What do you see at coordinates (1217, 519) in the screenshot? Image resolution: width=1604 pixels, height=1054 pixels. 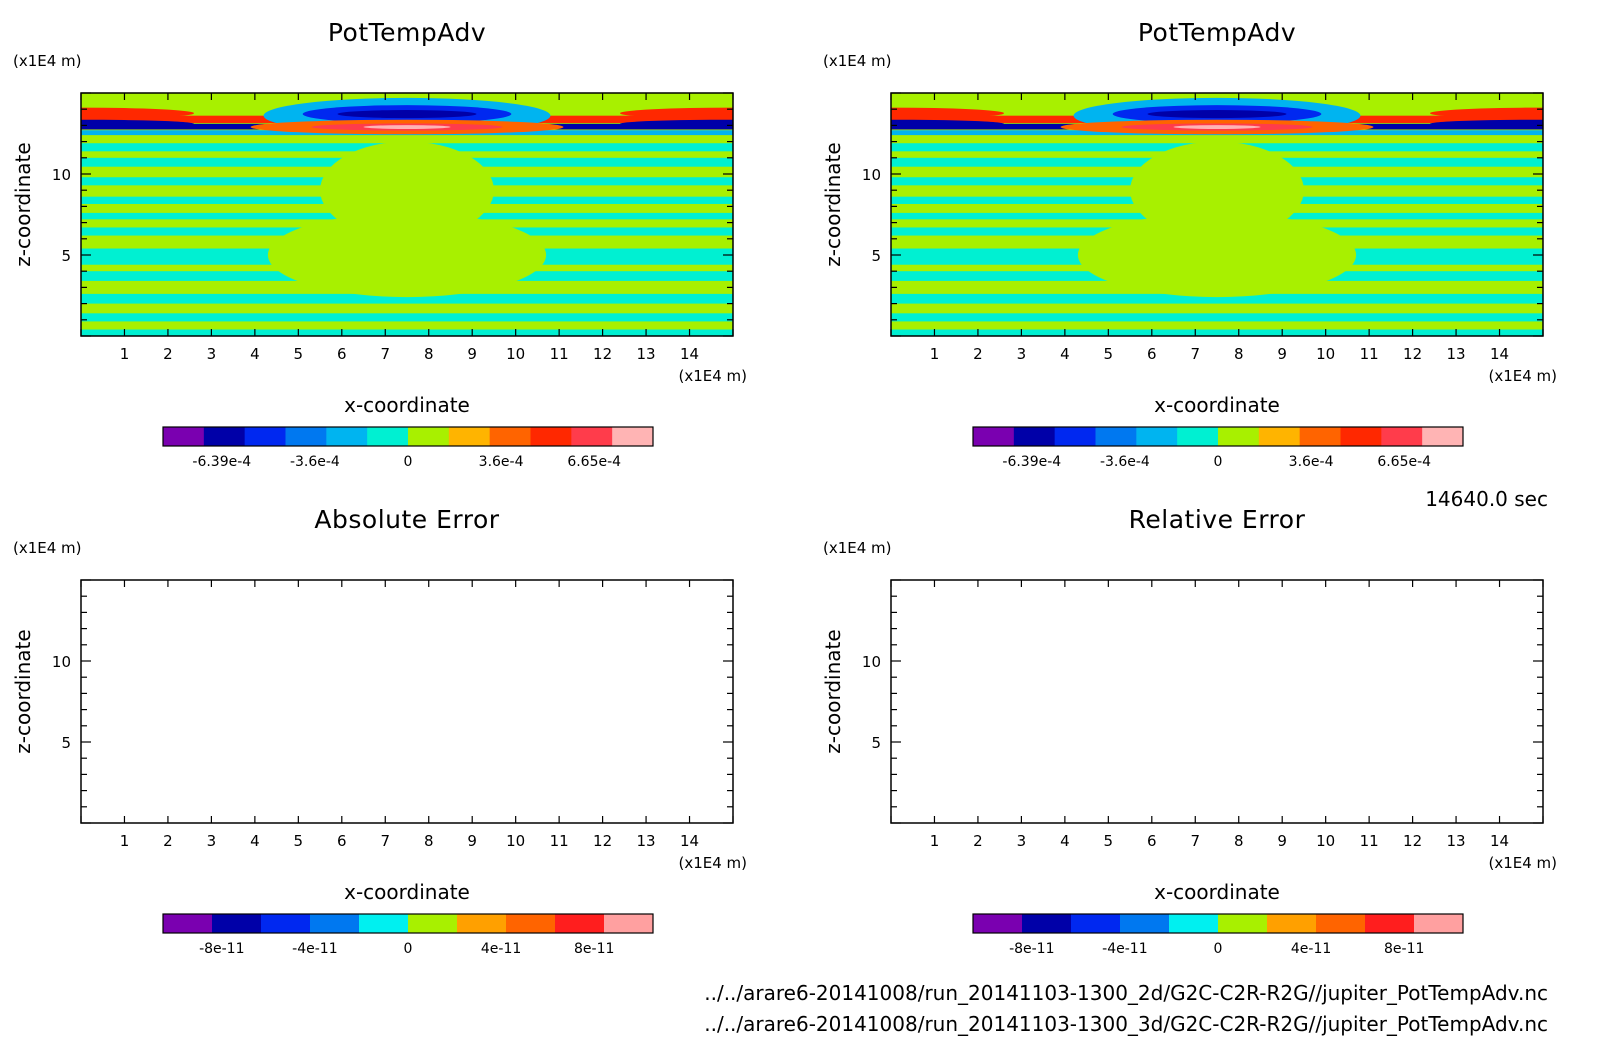 I see `chart-title: Relative Error` at bounding box center [1217, 519].